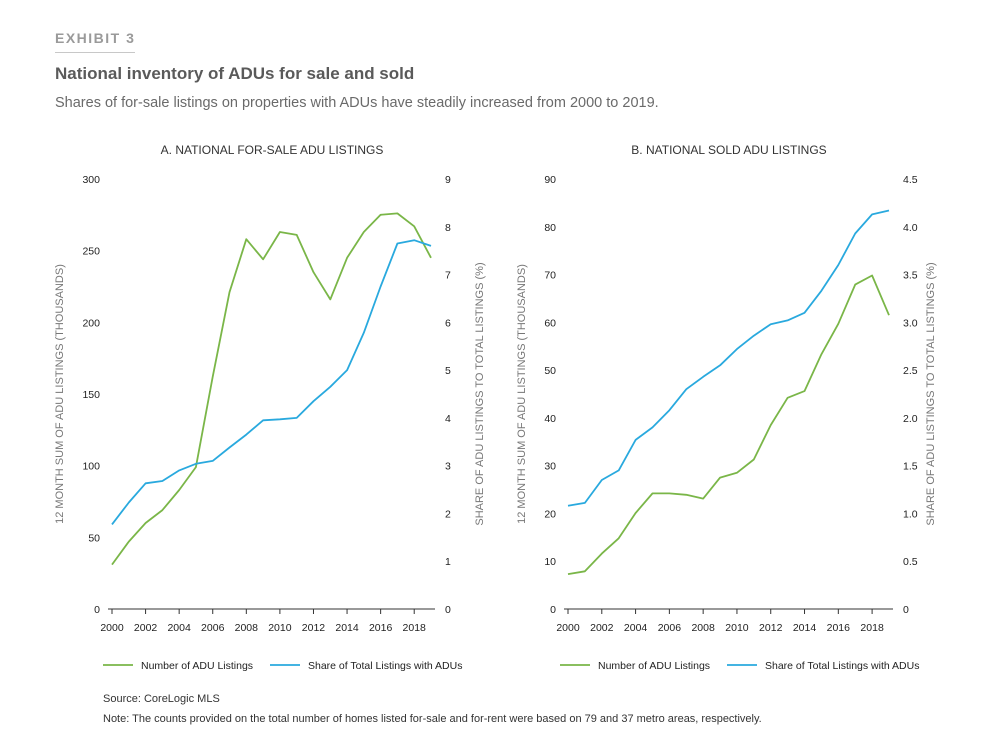 Image resolution: width=1000 pixels, height=755 pixels. Describe the element at coordinates (654, 666) in the screenshot. I see `chart-b-legend-label-adu-listings: Number of ADU Listings` at that location.